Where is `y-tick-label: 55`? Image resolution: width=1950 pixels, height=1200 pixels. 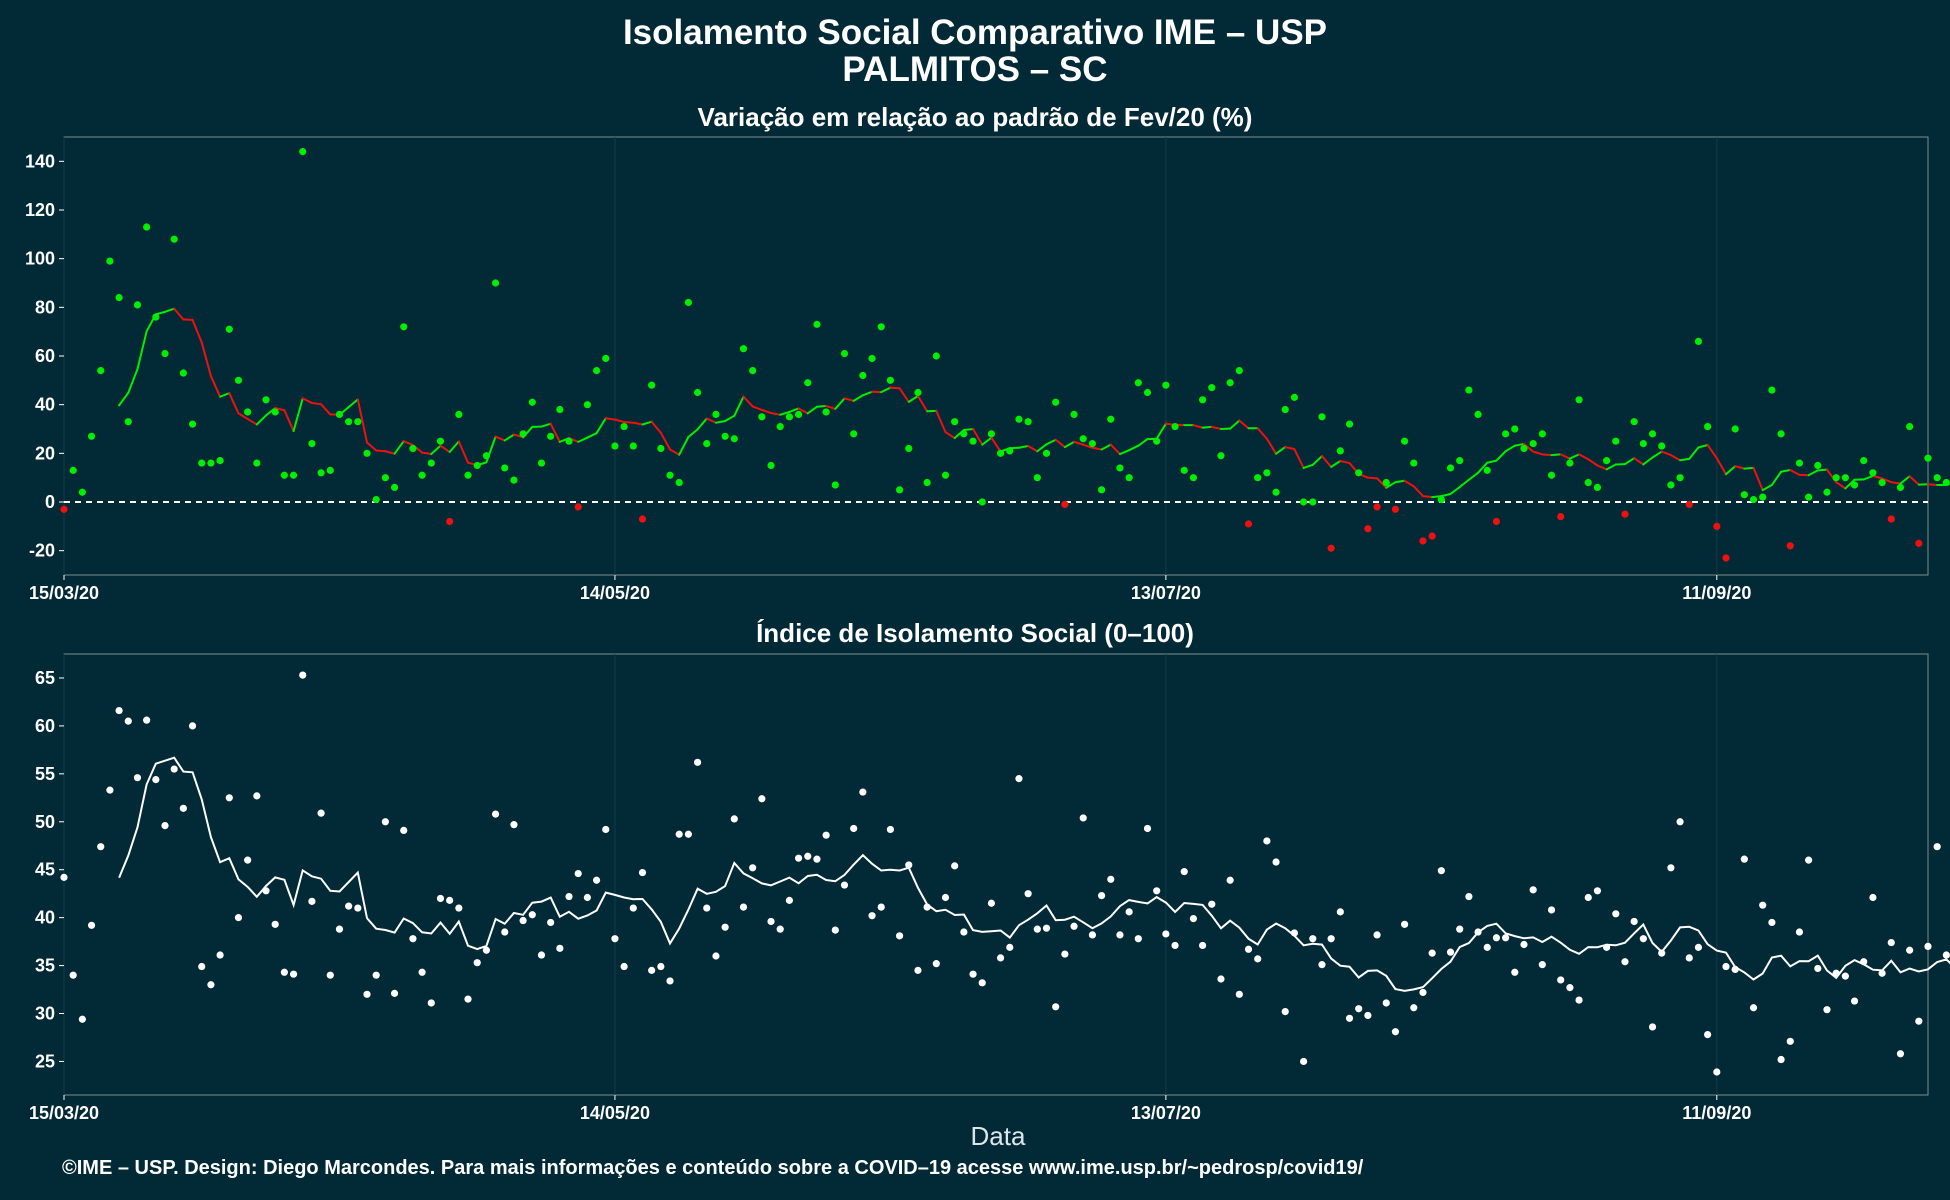
y-tick-label: 55 is located at coordinates (45, 774).